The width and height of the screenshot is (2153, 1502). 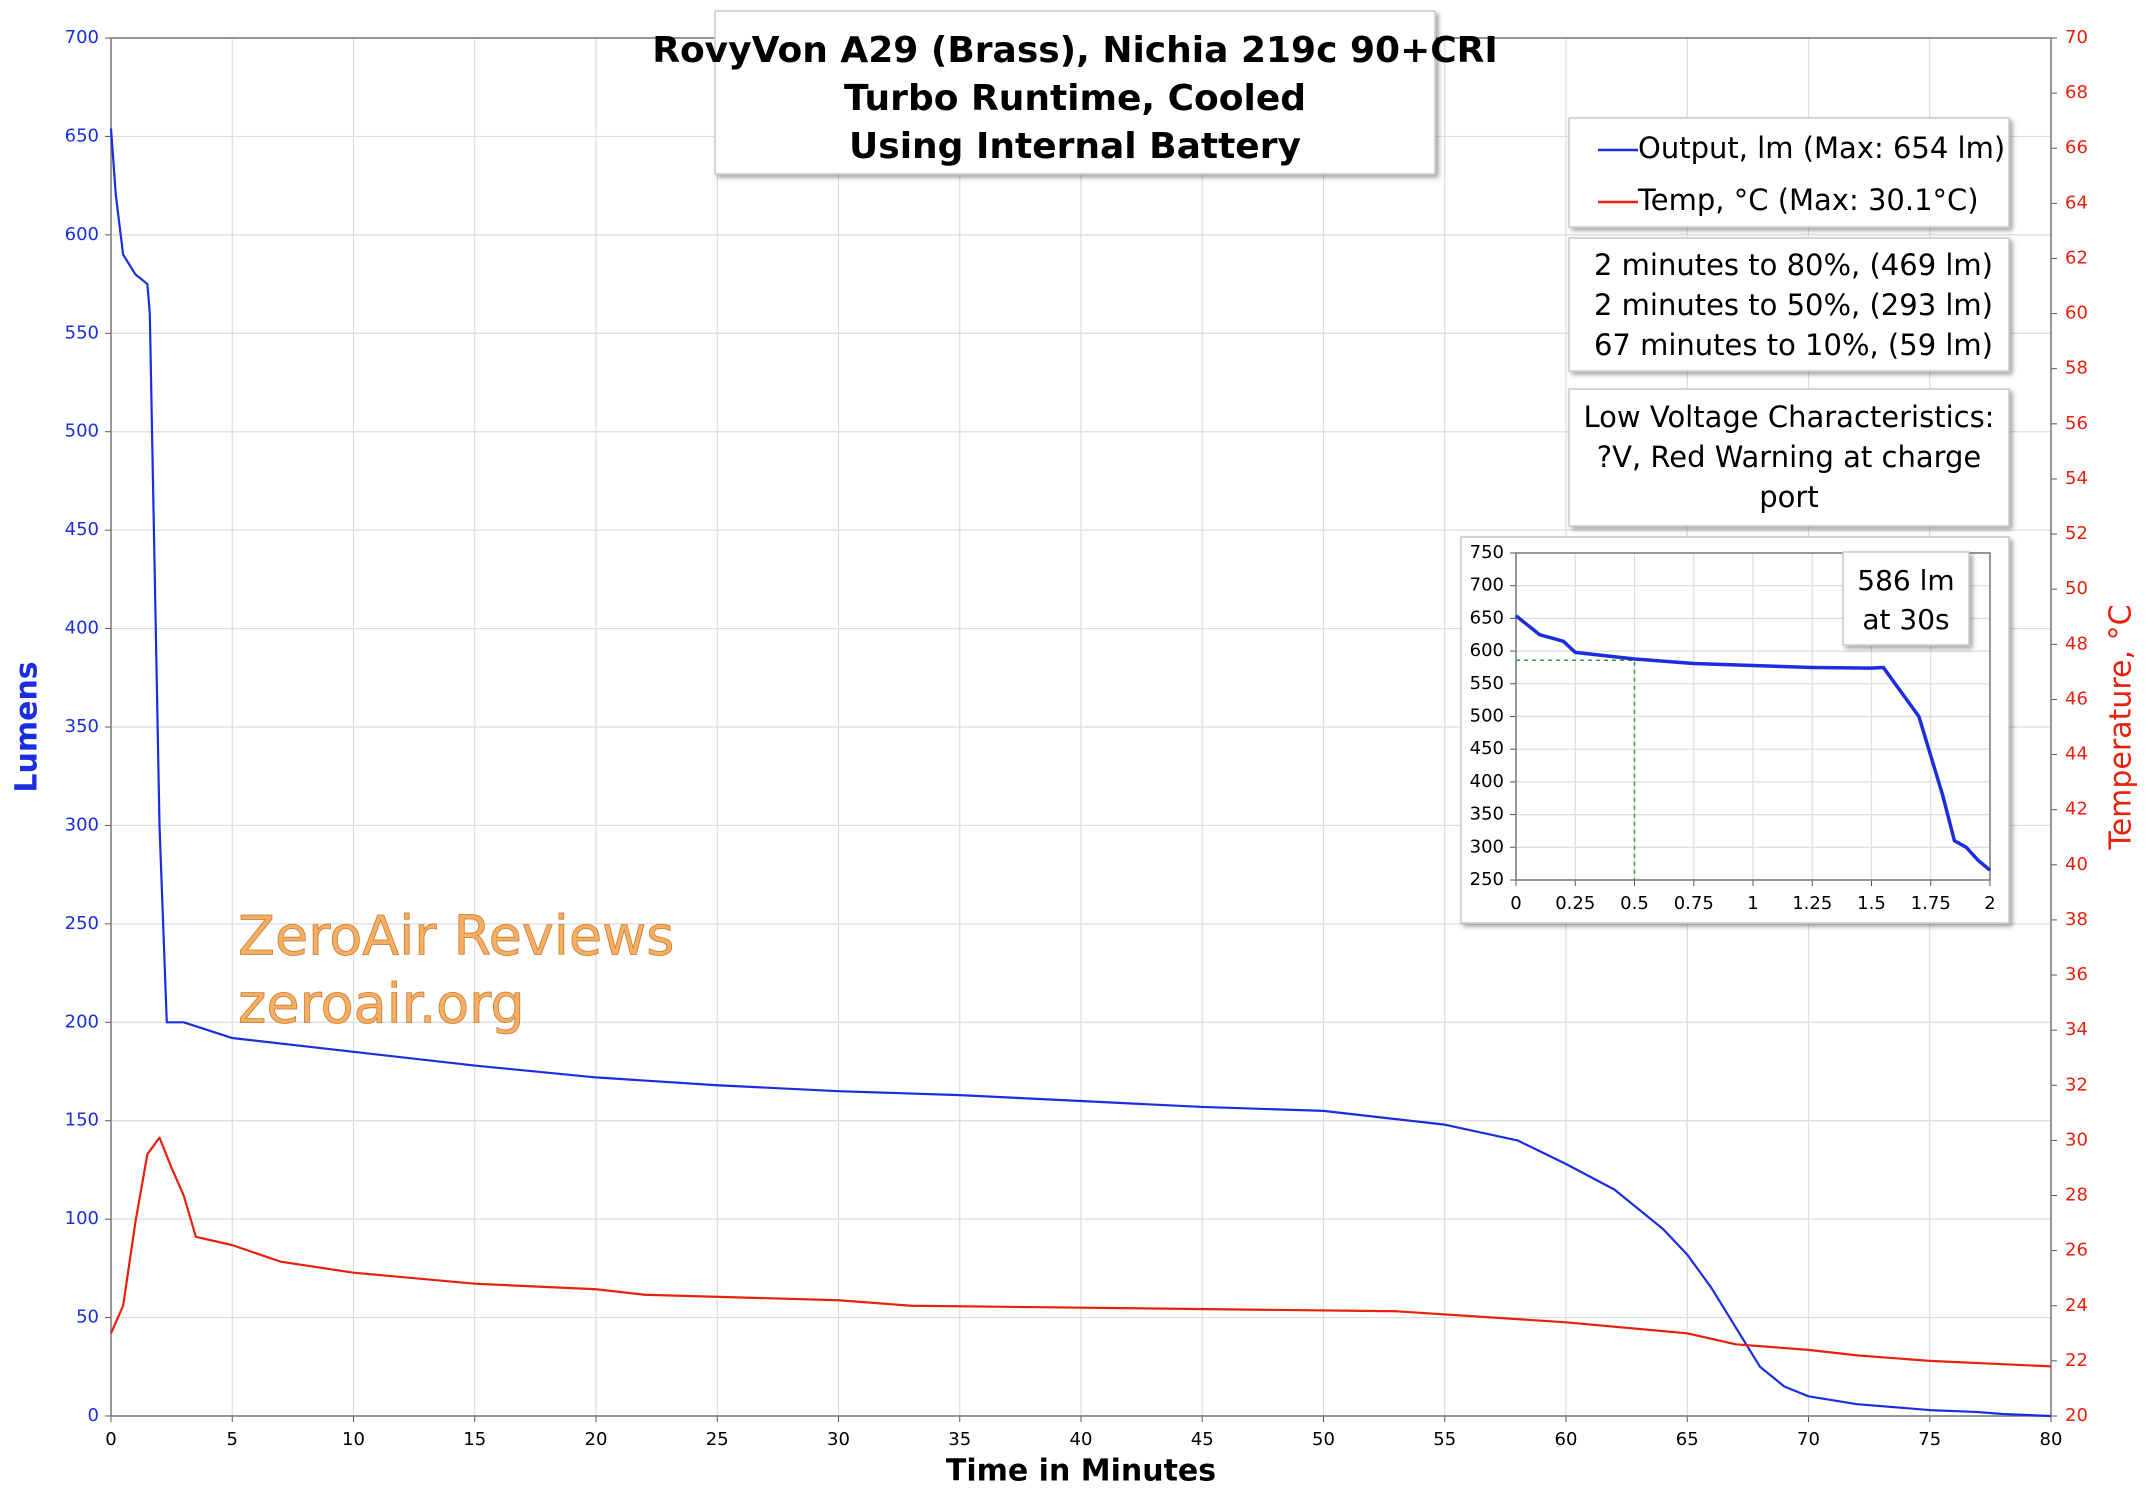 What do you see at coordinates (1989, 903) in the screenshot?
I see `x-tick-label: 2` at bounding box center [1989, 903].